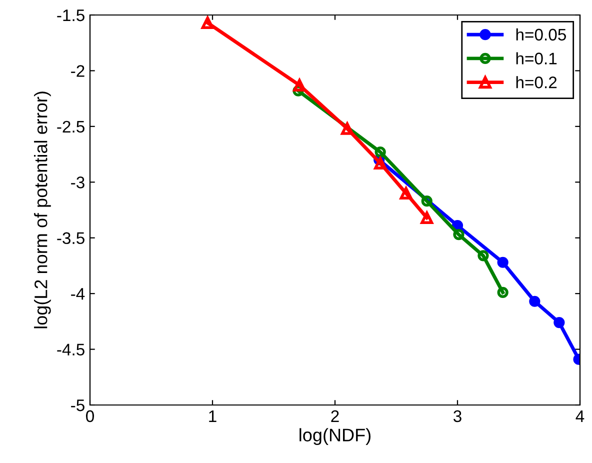 The height and width of the screenshot is (463, 592). I want to click on x-axis-title: log(NDF), so click(335, 437).